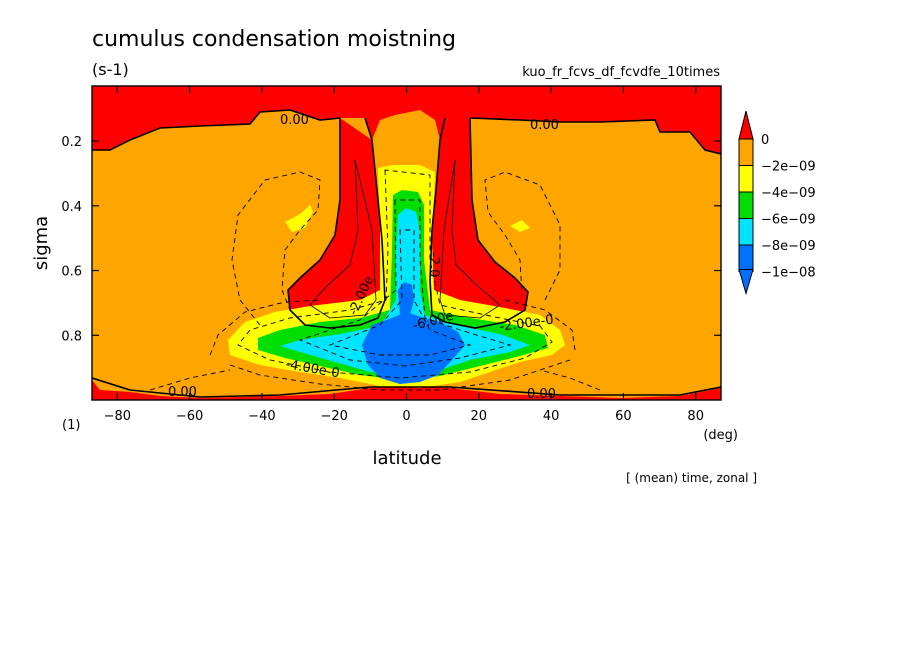 This screenshot has width=904, height=654. What do you see at coordinates (41, 243) in the screenshot?
I see `y-axis-title: sigma` at bounding box center [41, 243].